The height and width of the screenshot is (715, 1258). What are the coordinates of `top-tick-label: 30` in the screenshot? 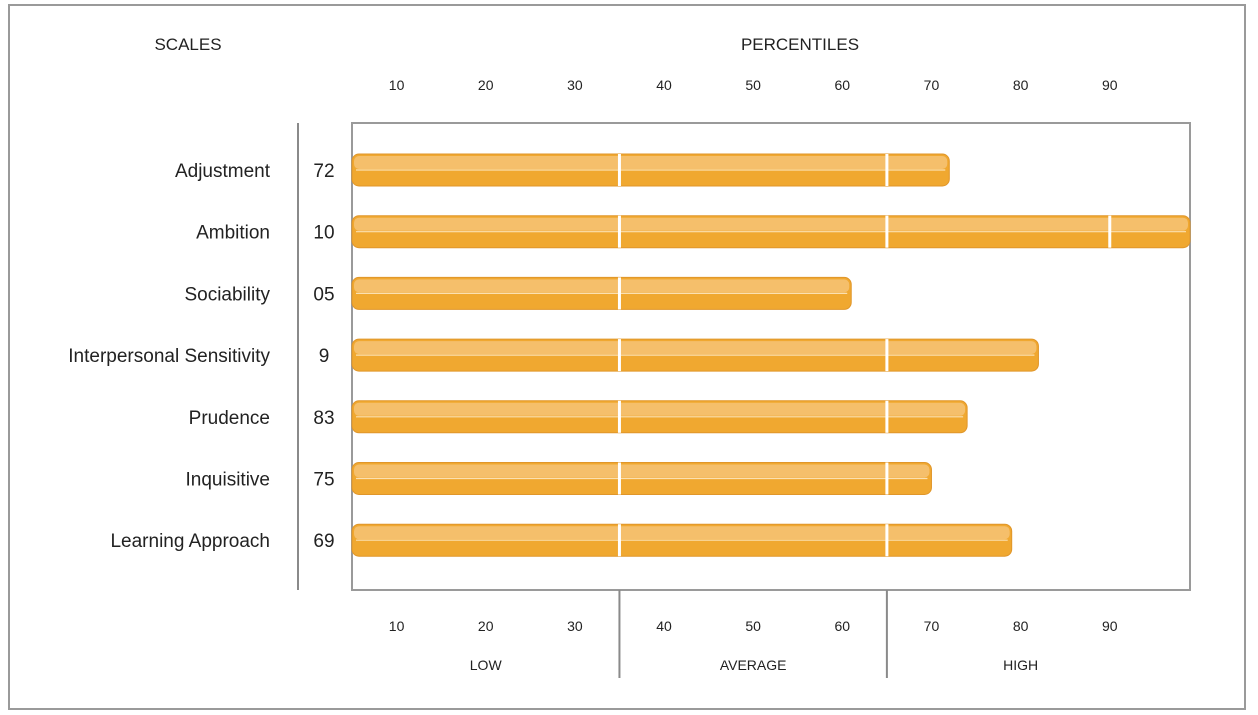 It's located at (575, 85).